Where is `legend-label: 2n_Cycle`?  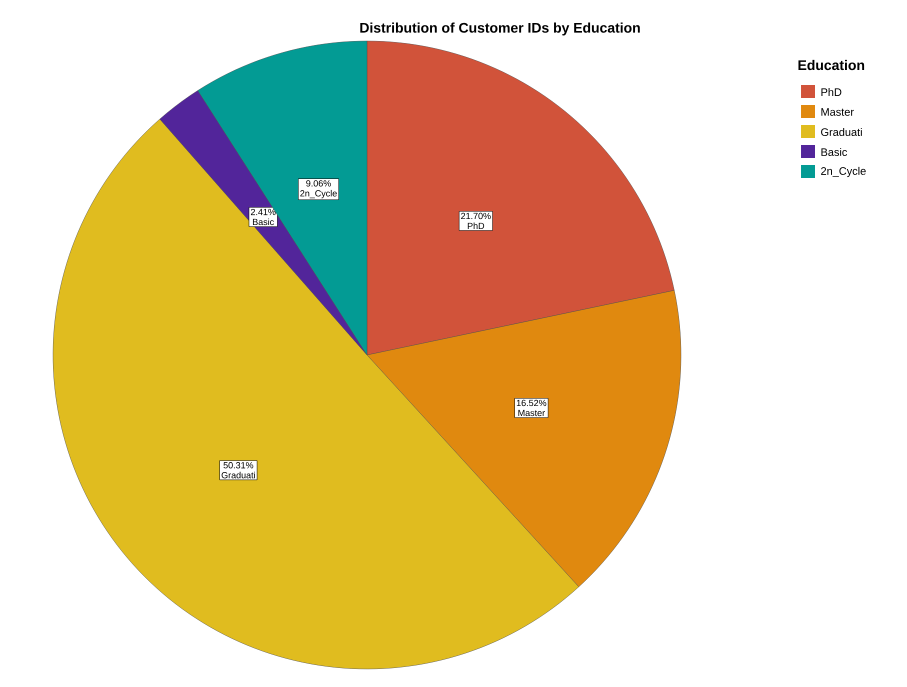
legend-label: 2n_Cycle is located at coordinates (843, 172).